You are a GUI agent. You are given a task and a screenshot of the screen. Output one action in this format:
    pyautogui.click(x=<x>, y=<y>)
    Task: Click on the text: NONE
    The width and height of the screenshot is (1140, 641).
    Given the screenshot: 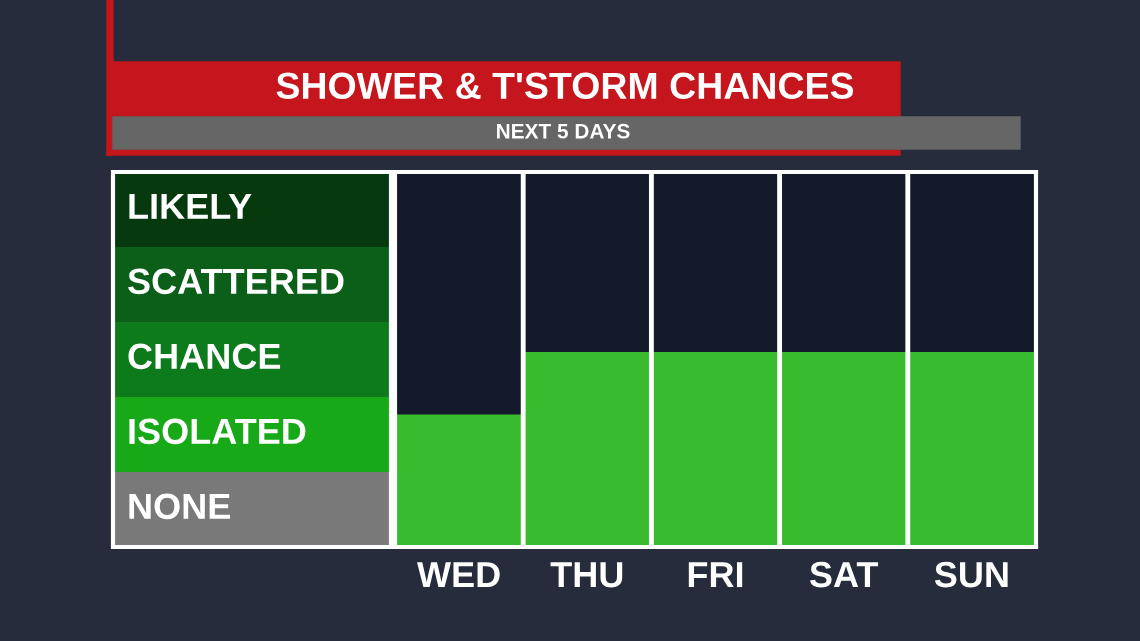 What is the action you would take?
    pyautogui.click(x=179, y=506)
    